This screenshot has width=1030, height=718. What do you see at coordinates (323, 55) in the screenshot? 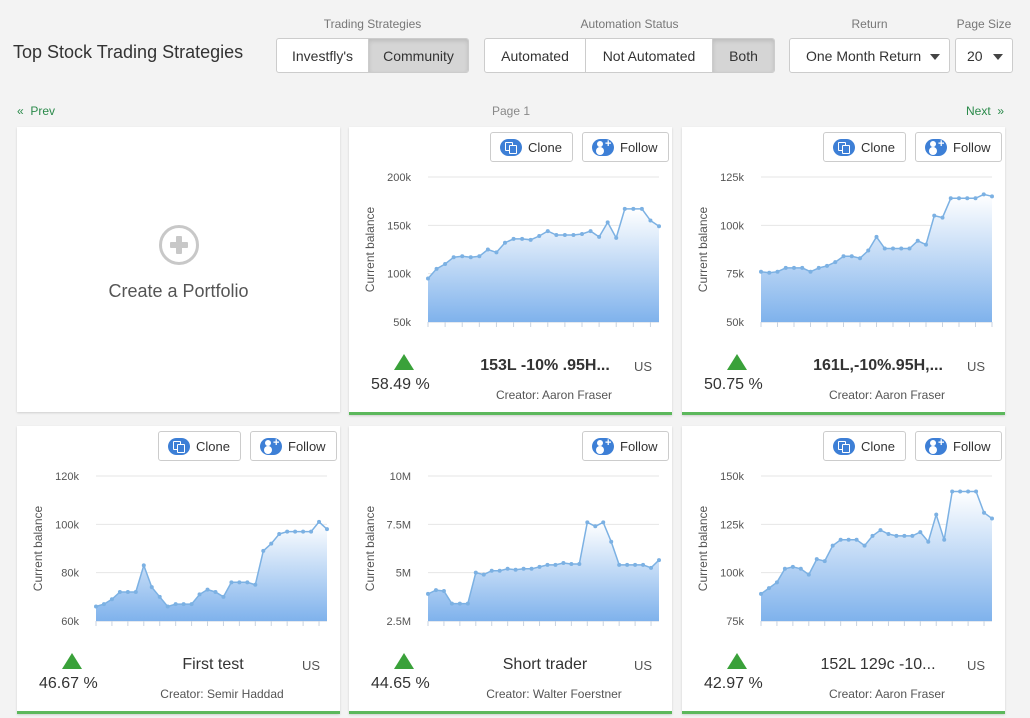
I see `option-investflys: Investfly's` at bounding box center [323, 55].